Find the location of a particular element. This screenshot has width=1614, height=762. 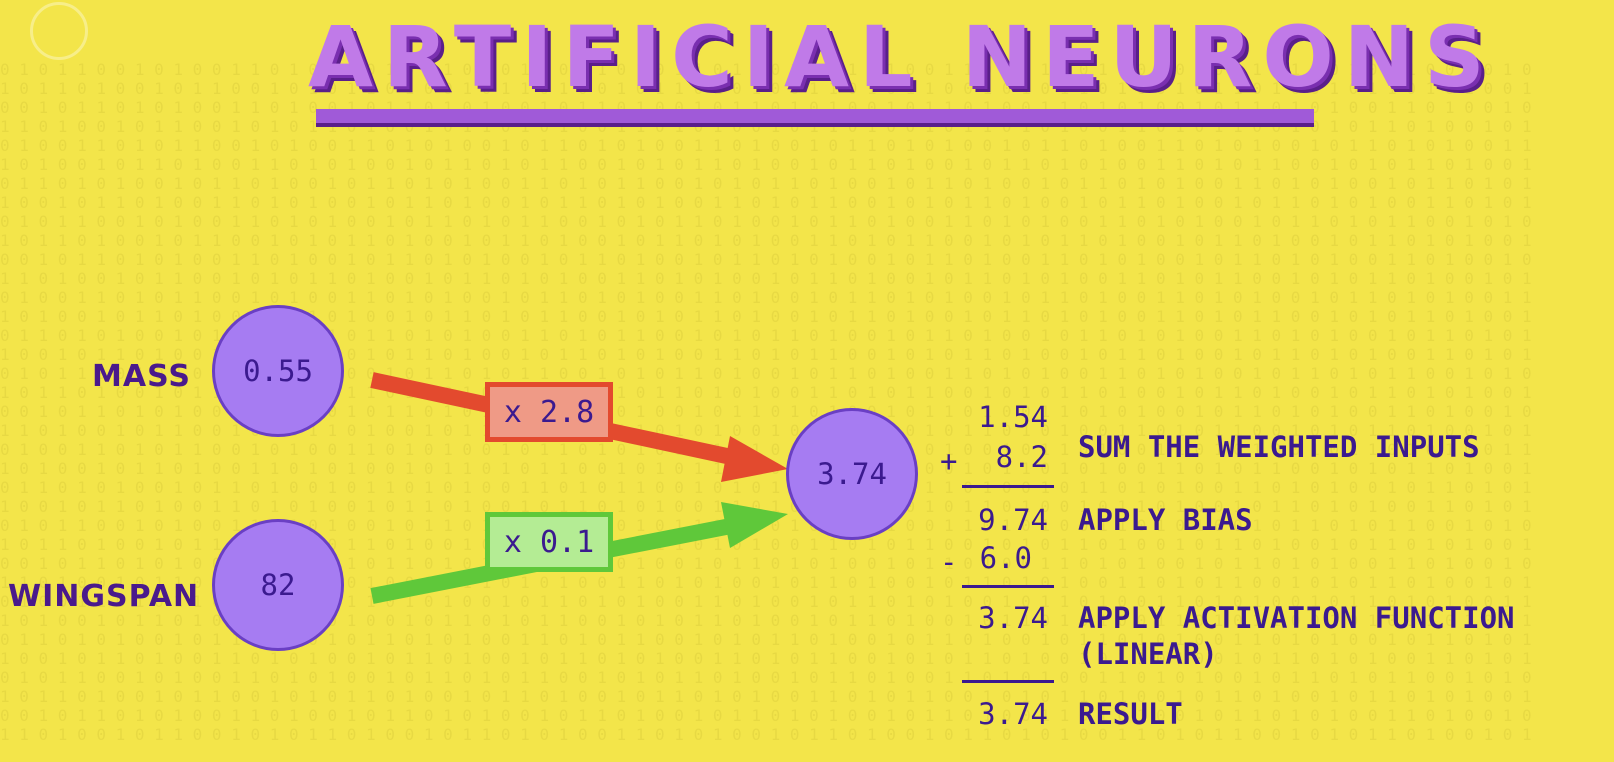

step-activation: APPLY ACTIVATION FUNCTION is located at coordinates (1296, 618).